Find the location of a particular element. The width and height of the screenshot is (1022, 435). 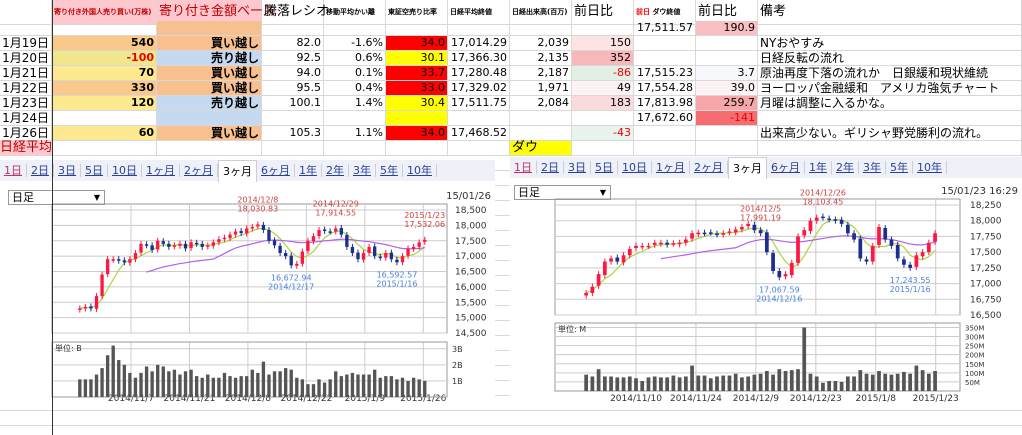

short-cell: 30.4 is located at coordinates (417, 103).